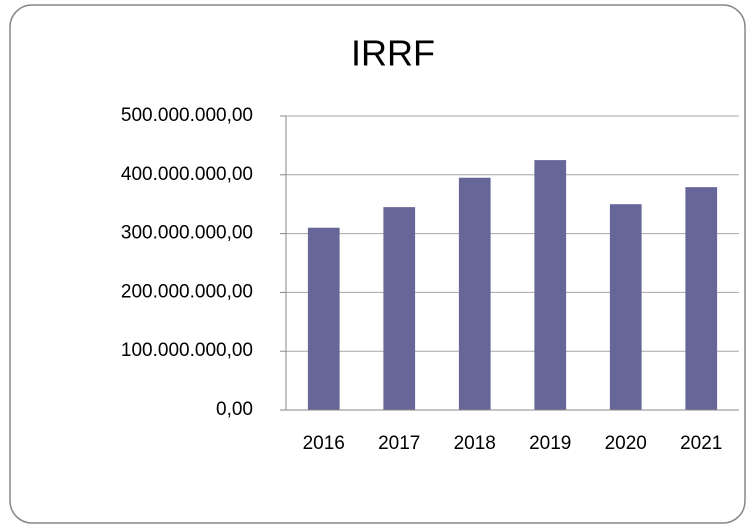 The image size is (756, 529). Describe the element at coordinates (701, 443) in the screenshot. I see `x-tick-label: 2021` at that location.